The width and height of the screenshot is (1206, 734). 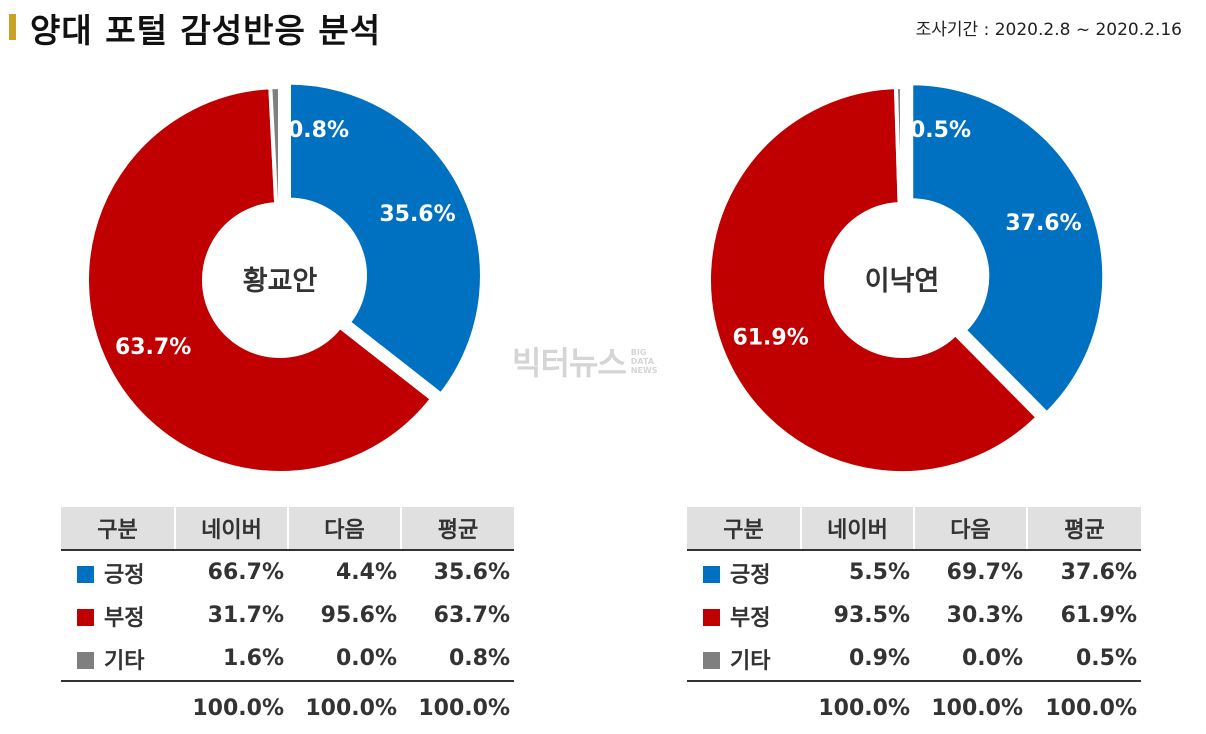 I want to click on watermark-subtext: BIG DATA NEWS, so click(x=644, y=361).